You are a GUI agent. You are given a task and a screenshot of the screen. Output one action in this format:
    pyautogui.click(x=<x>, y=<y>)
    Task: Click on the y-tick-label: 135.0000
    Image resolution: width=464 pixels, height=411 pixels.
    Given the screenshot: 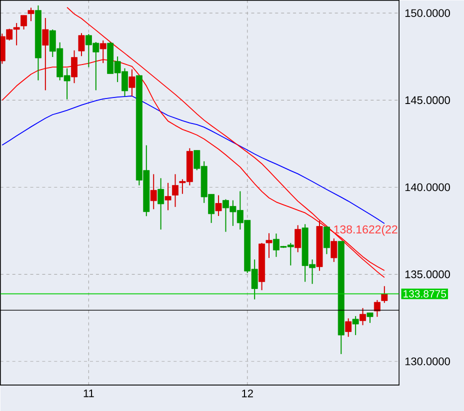 What is the action you would take?
    pyautogui.click(x=427, y=274)
    